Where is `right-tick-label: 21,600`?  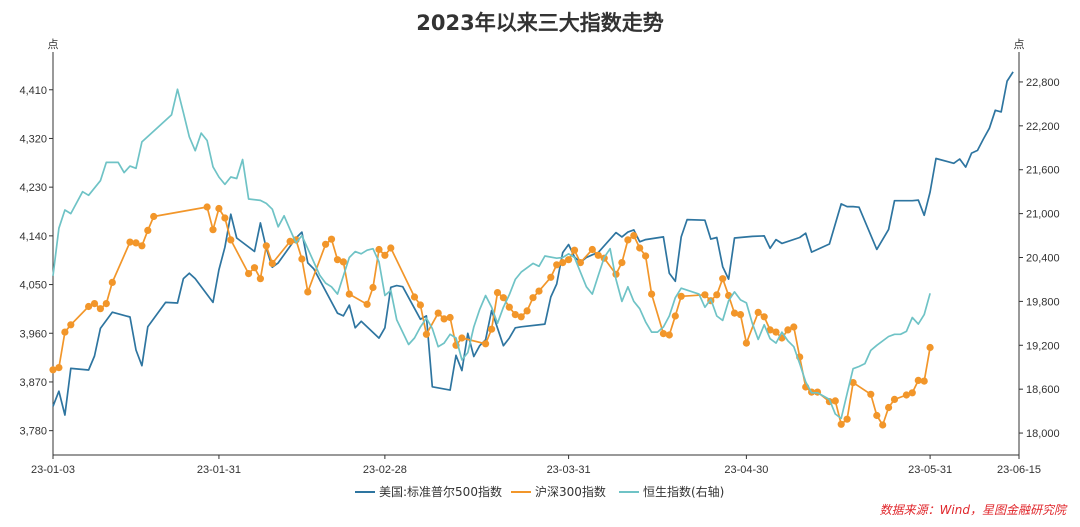 right-tick-label: 21,600 is located at coordinates (1043, 171).